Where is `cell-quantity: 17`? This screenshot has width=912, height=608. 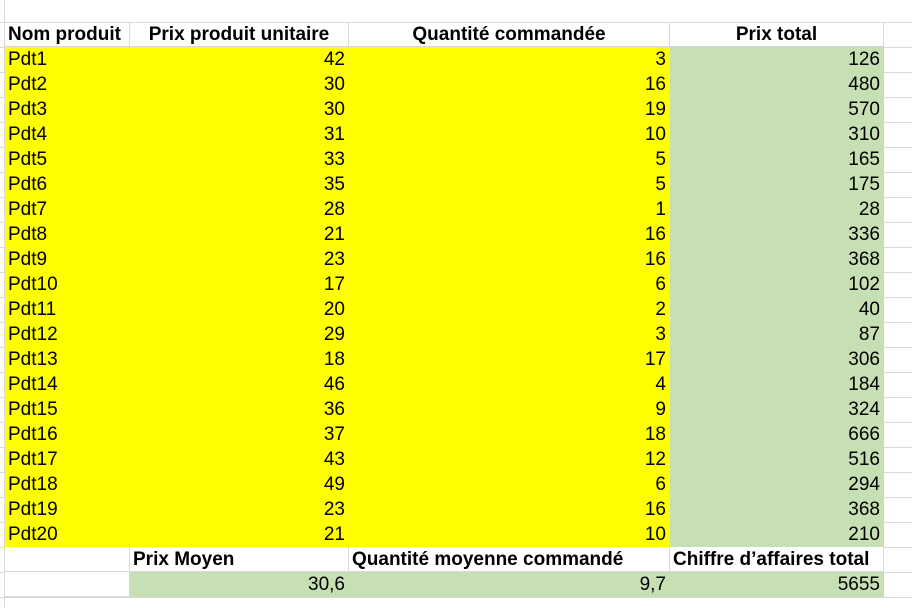
cell-quantity: 17 is located at coordinates (509, 359).